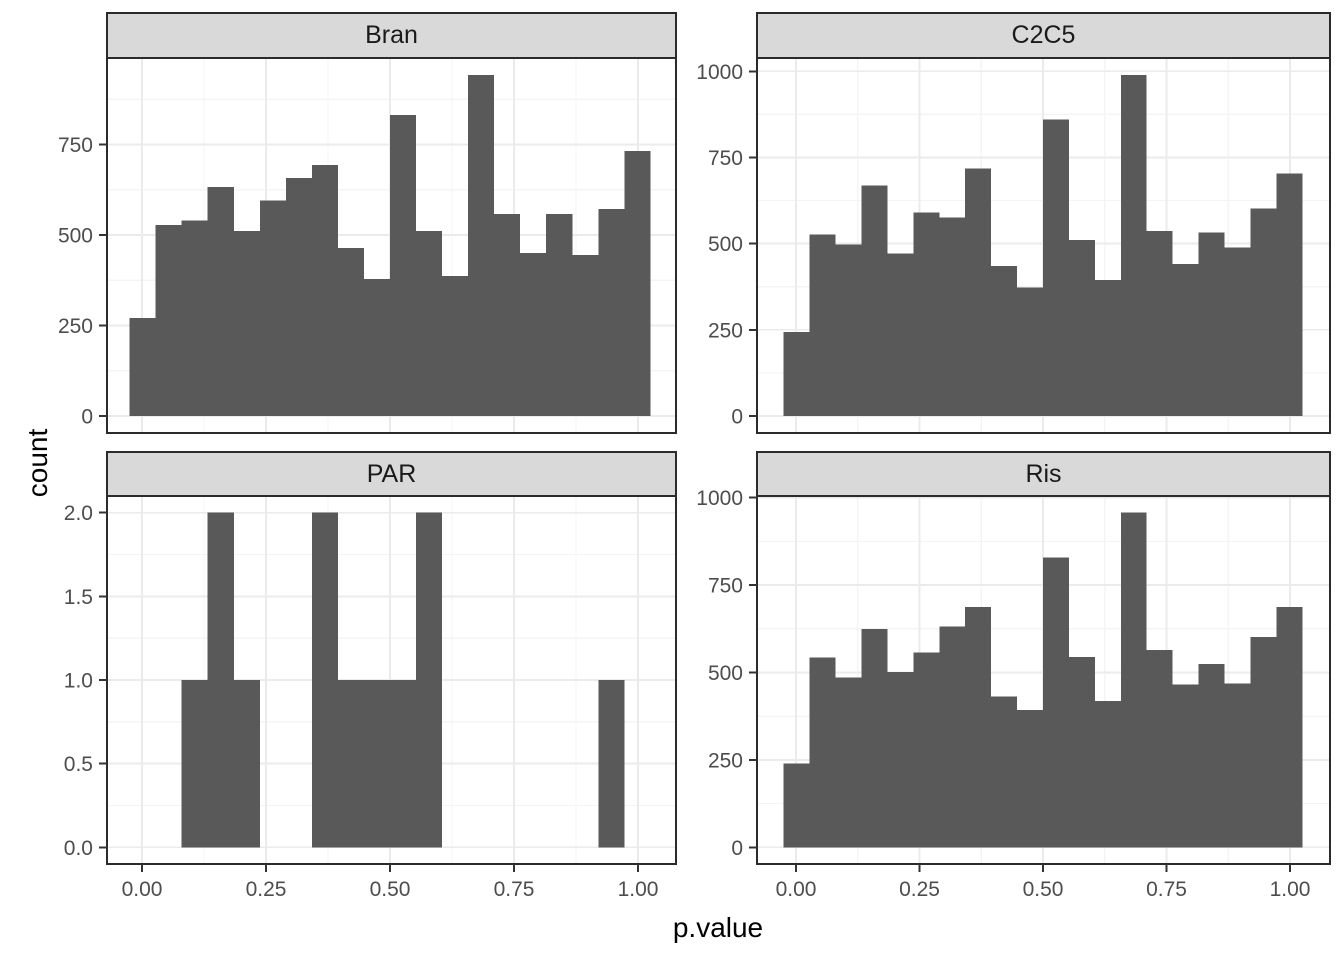 This screenshot has width=1344, height=960. Describe the element at coordinates (37, 463) in the screenshot. I see `y-axis-title: count` at that location.